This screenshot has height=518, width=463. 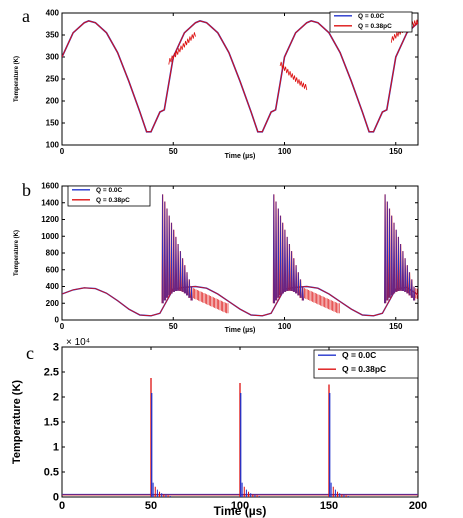 I want to click on y-tick-label: 1200, so click(x=50, y=219).